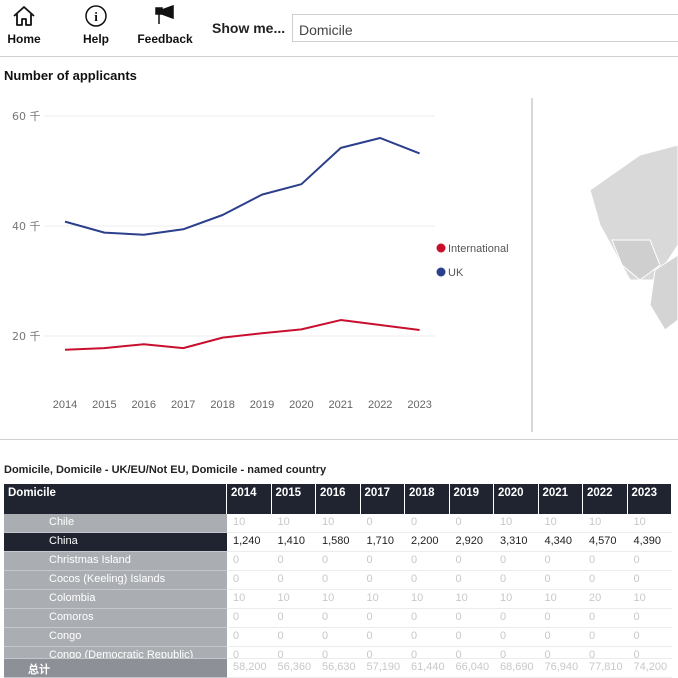  I want to click on series-line-uk, so click(242, 186).